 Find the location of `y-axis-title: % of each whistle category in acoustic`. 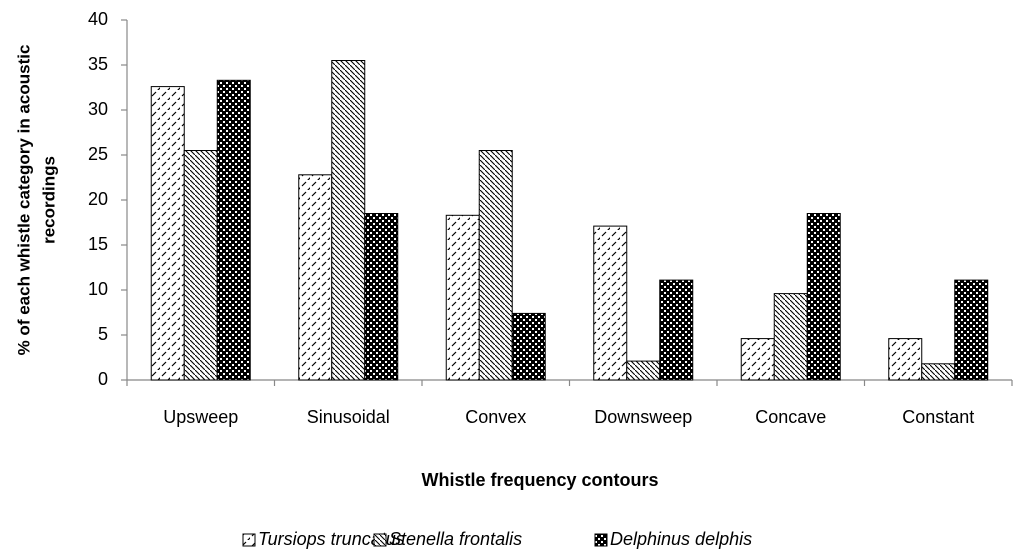

y-axis-title: % of each whistle category in acoustic is located at coordinates (23, 200).